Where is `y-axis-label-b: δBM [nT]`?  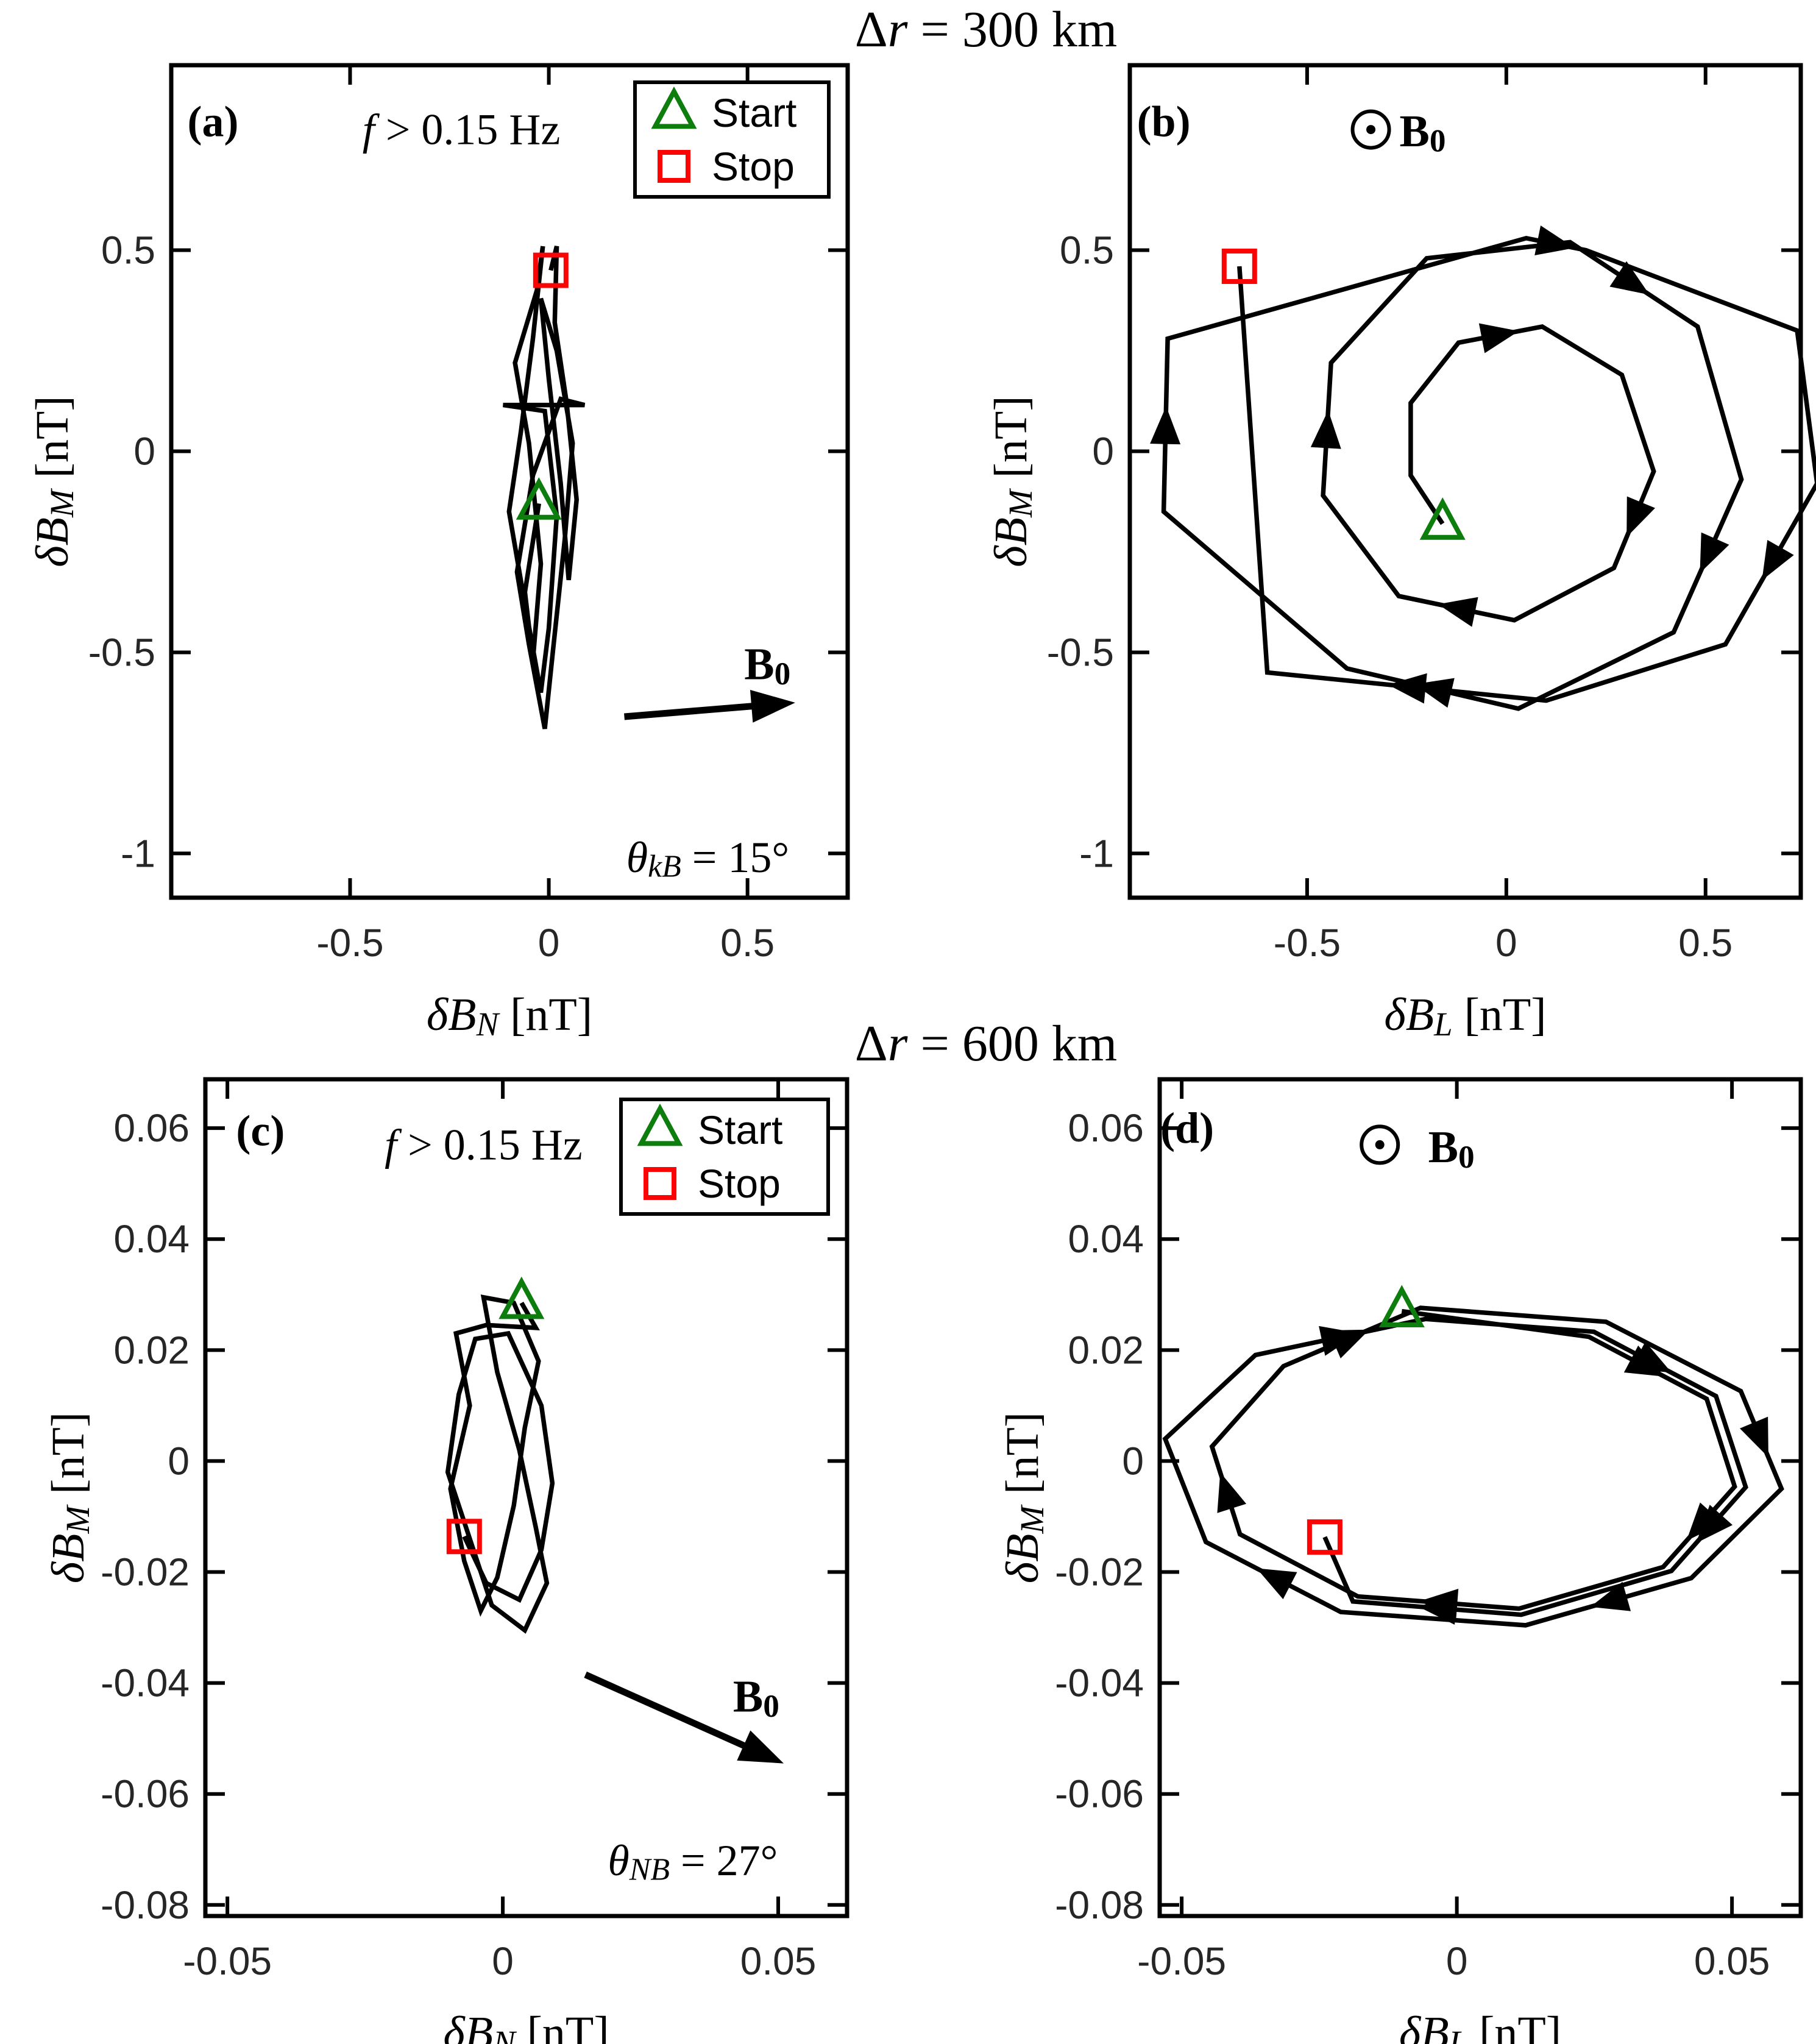 y-axis-label-b: δBM [nT] is located at coordinates (1012, 481).